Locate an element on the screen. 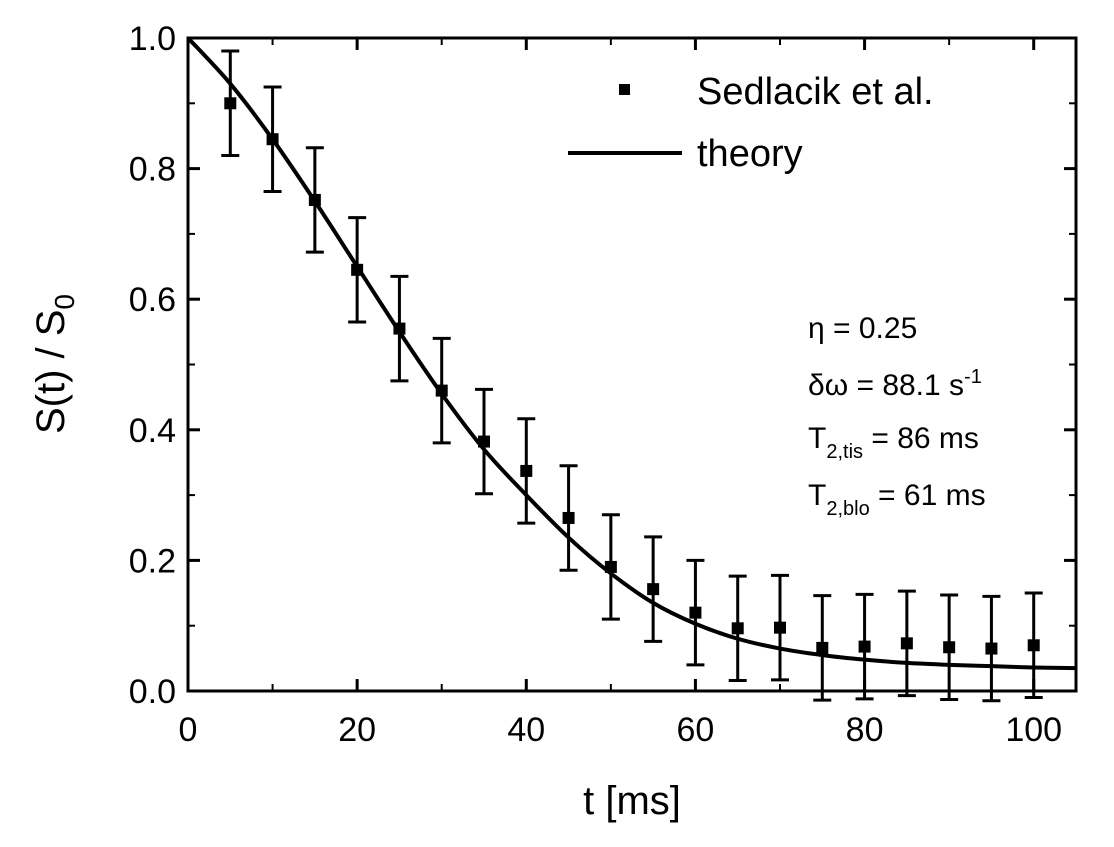  x-tick-label: 20 is located at coordinates (357, 730).